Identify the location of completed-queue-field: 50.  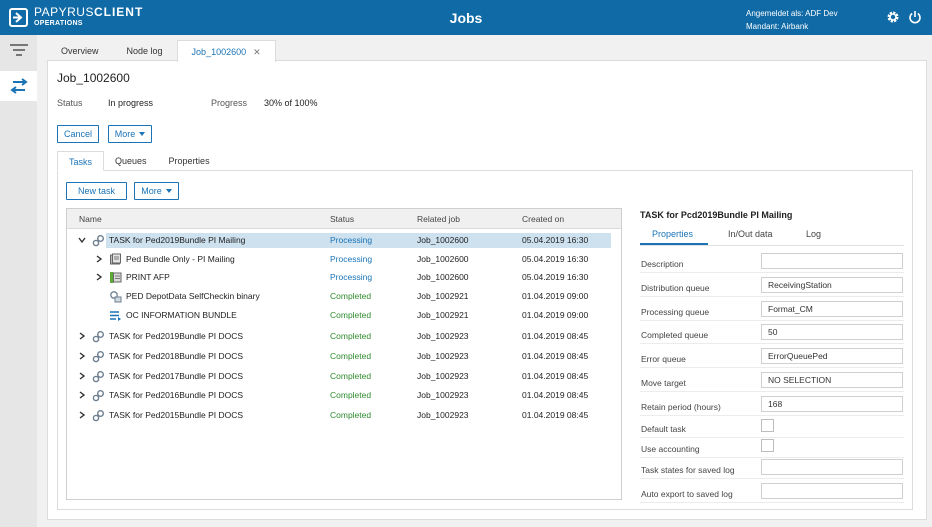
(832, 332).